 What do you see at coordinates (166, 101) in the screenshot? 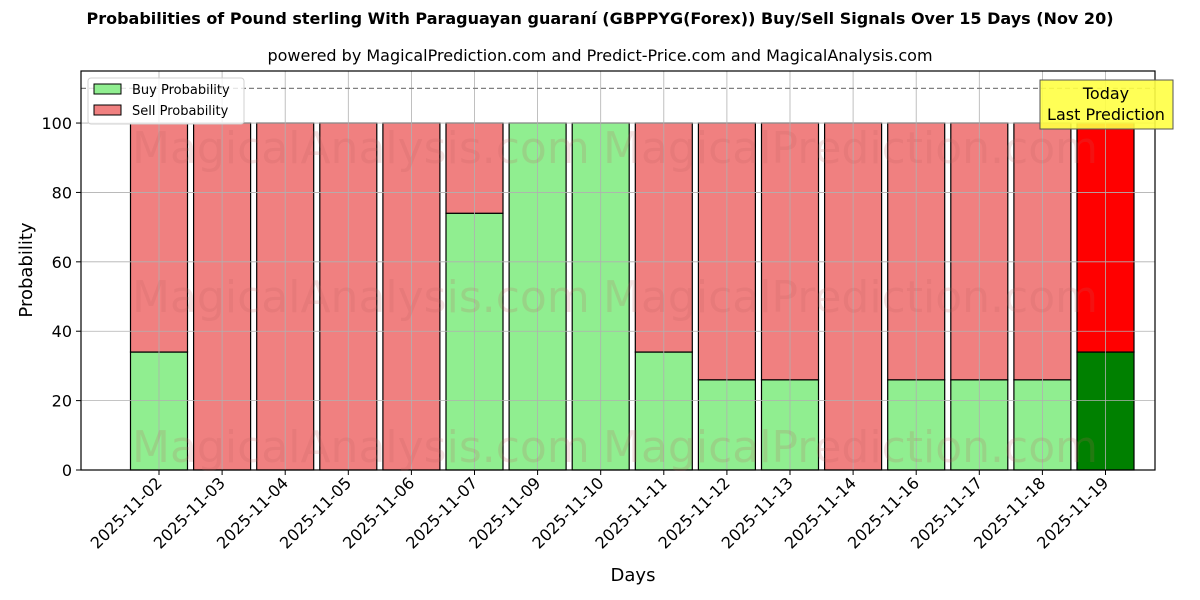
I see `legend: Buy Probability Sell Probability` at bounding box center [166, 101].